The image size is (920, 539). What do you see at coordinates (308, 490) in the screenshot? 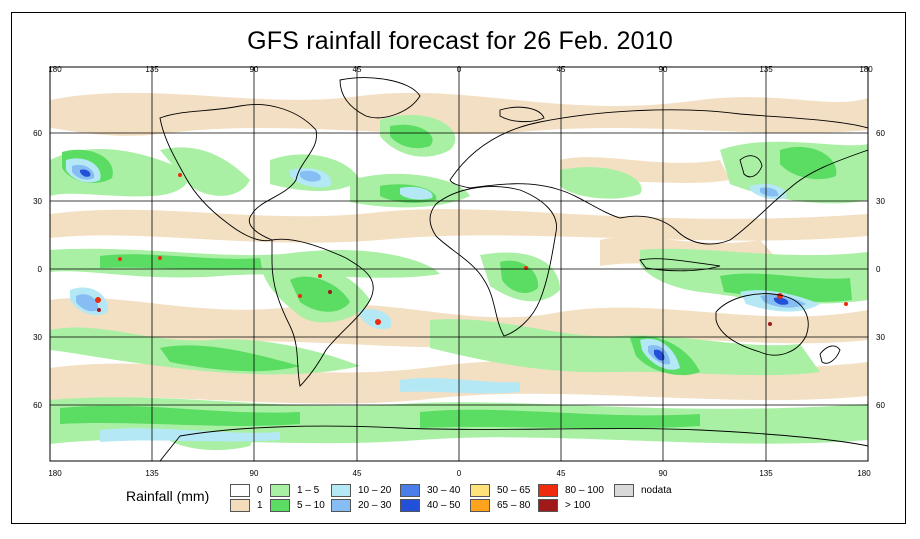
I see `legend-label: 1 – 5` at bounding box center [308, 490].